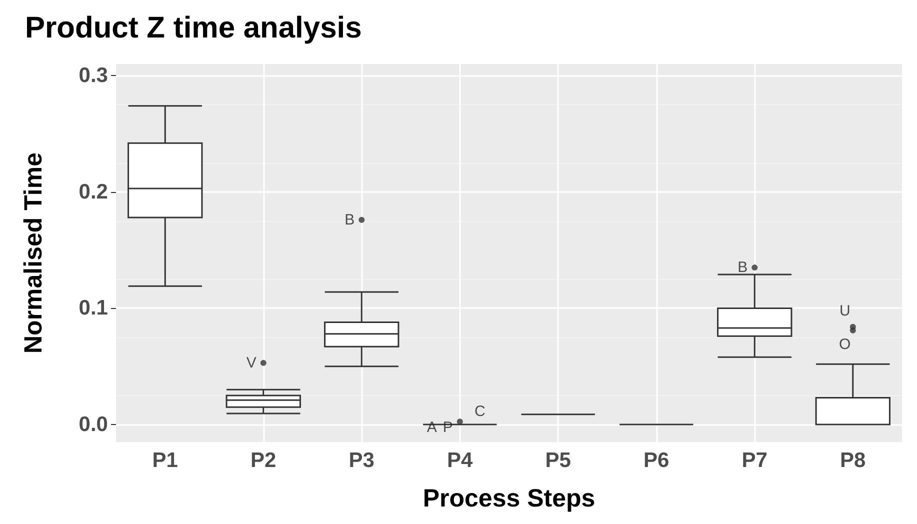  What do you see at coordinates (460, 460) in the screenshot?
I see `x-tick-label: P4` at bounding box center [460, 460].